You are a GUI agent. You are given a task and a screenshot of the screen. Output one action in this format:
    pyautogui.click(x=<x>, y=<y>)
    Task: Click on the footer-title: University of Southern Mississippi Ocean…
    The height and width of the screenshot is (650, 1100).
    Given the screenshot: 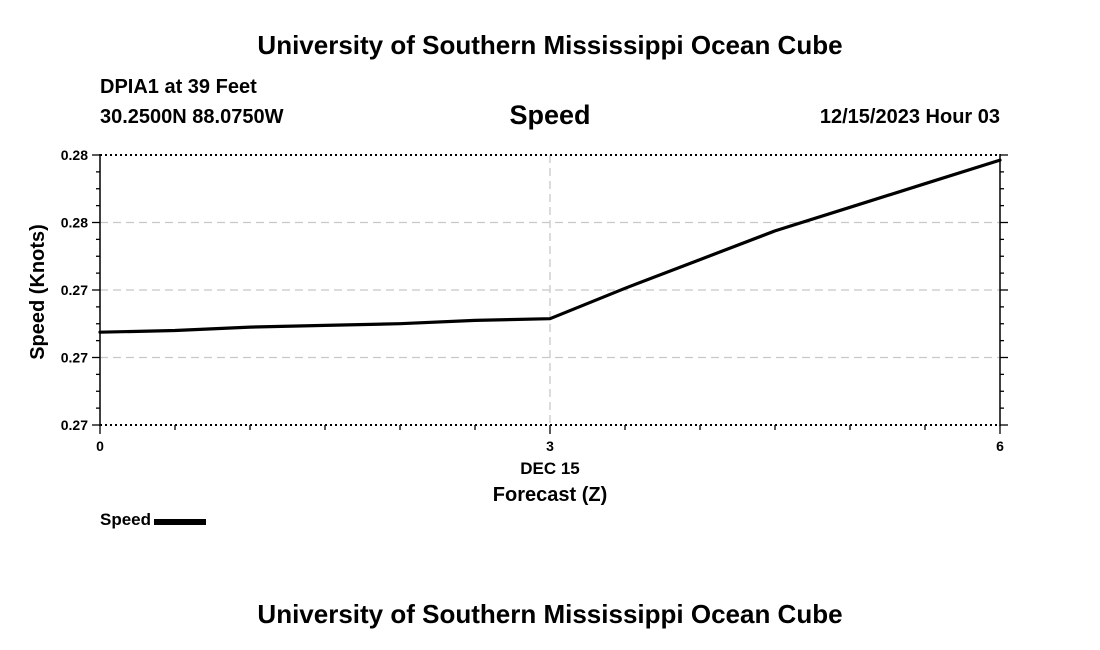 What is the action you would take?
    pyautogui.click(x=550, y=614)
    